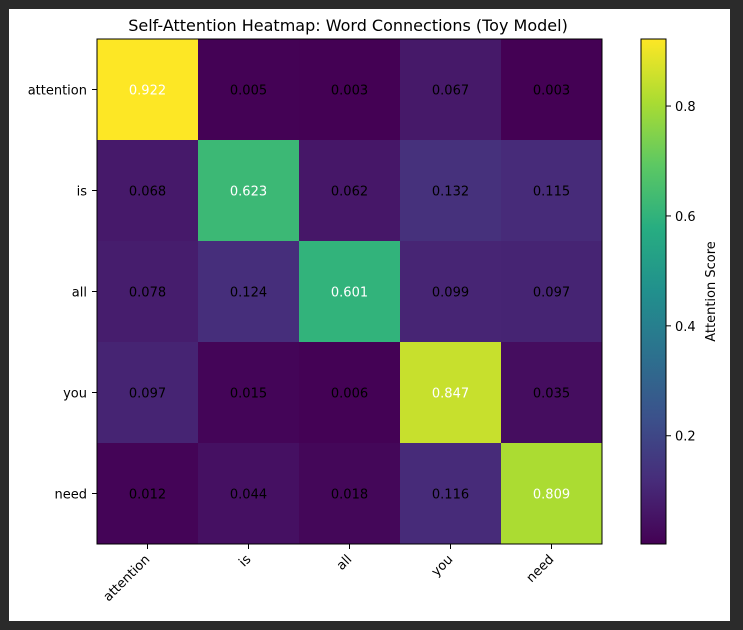 This screenshot has height=630, width=743. I want to click on cell-value-label: 0.044, so click(248, 495).